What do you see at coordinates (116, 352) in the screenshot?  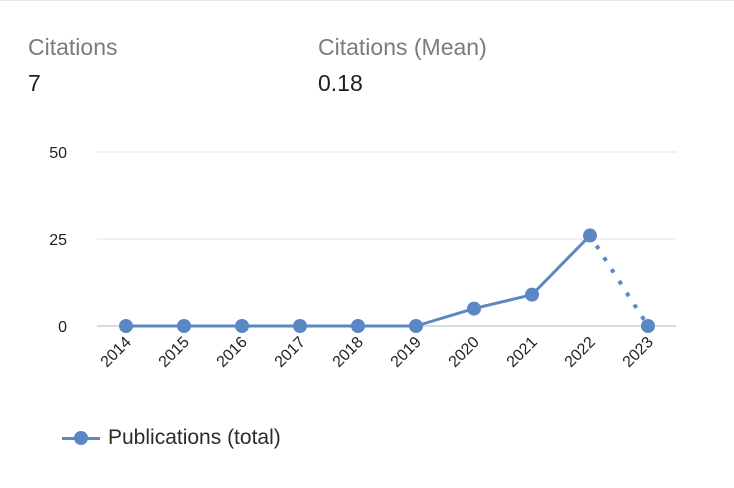 I see `x-tick-label: 2014` at bounding box center [116, 352].